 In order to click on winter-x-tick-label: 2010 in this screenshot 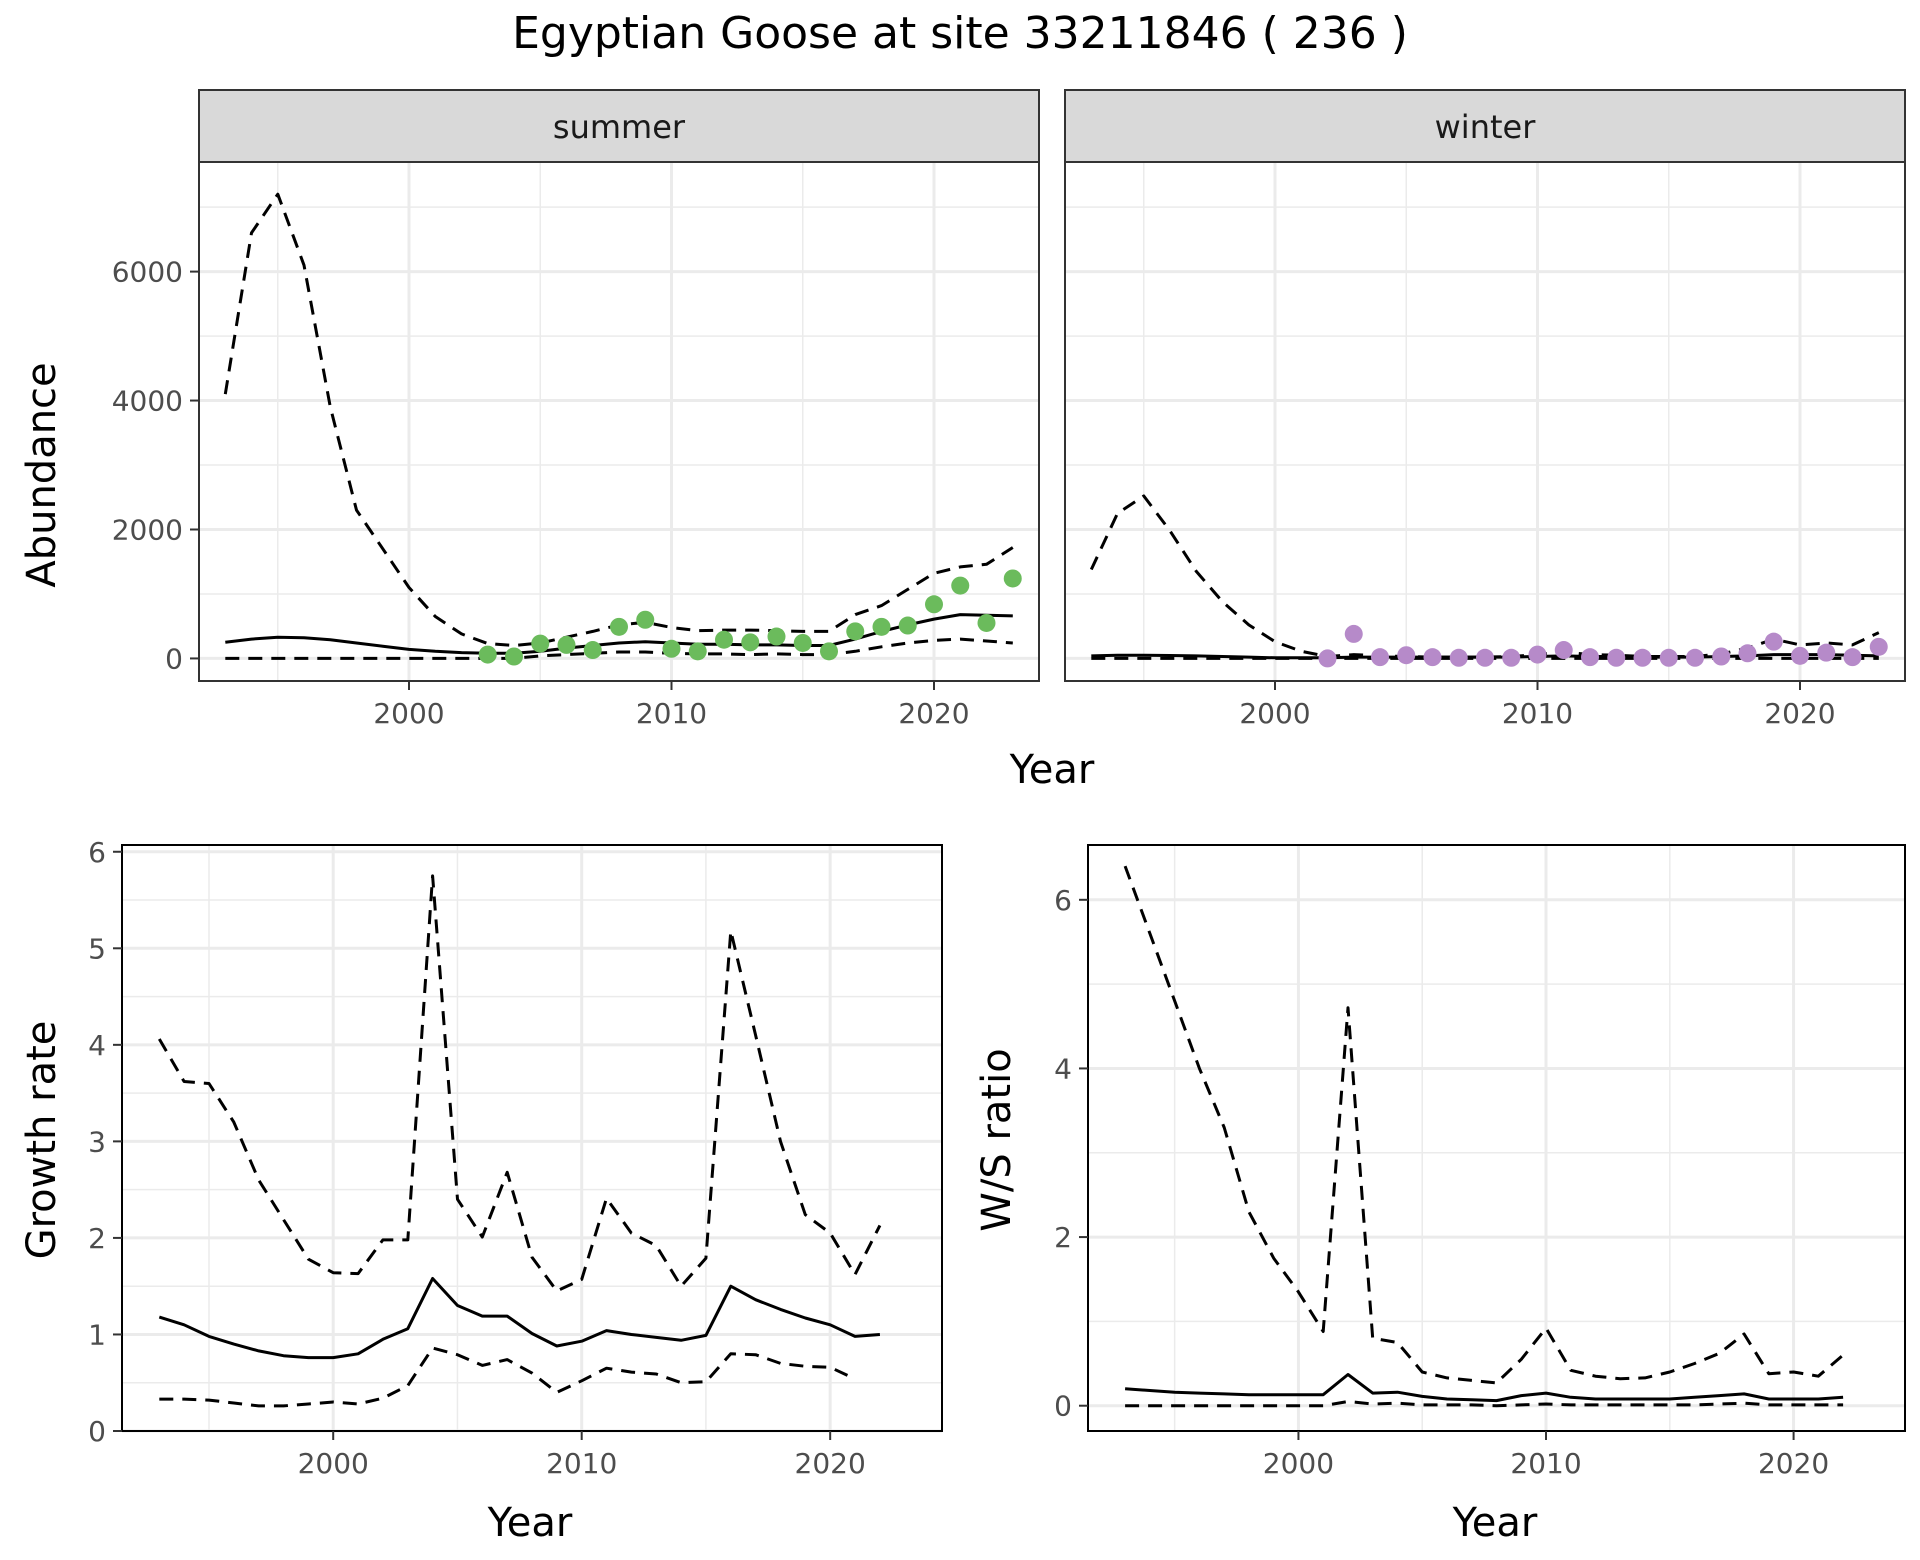, I will do `click(1537, 713)`.